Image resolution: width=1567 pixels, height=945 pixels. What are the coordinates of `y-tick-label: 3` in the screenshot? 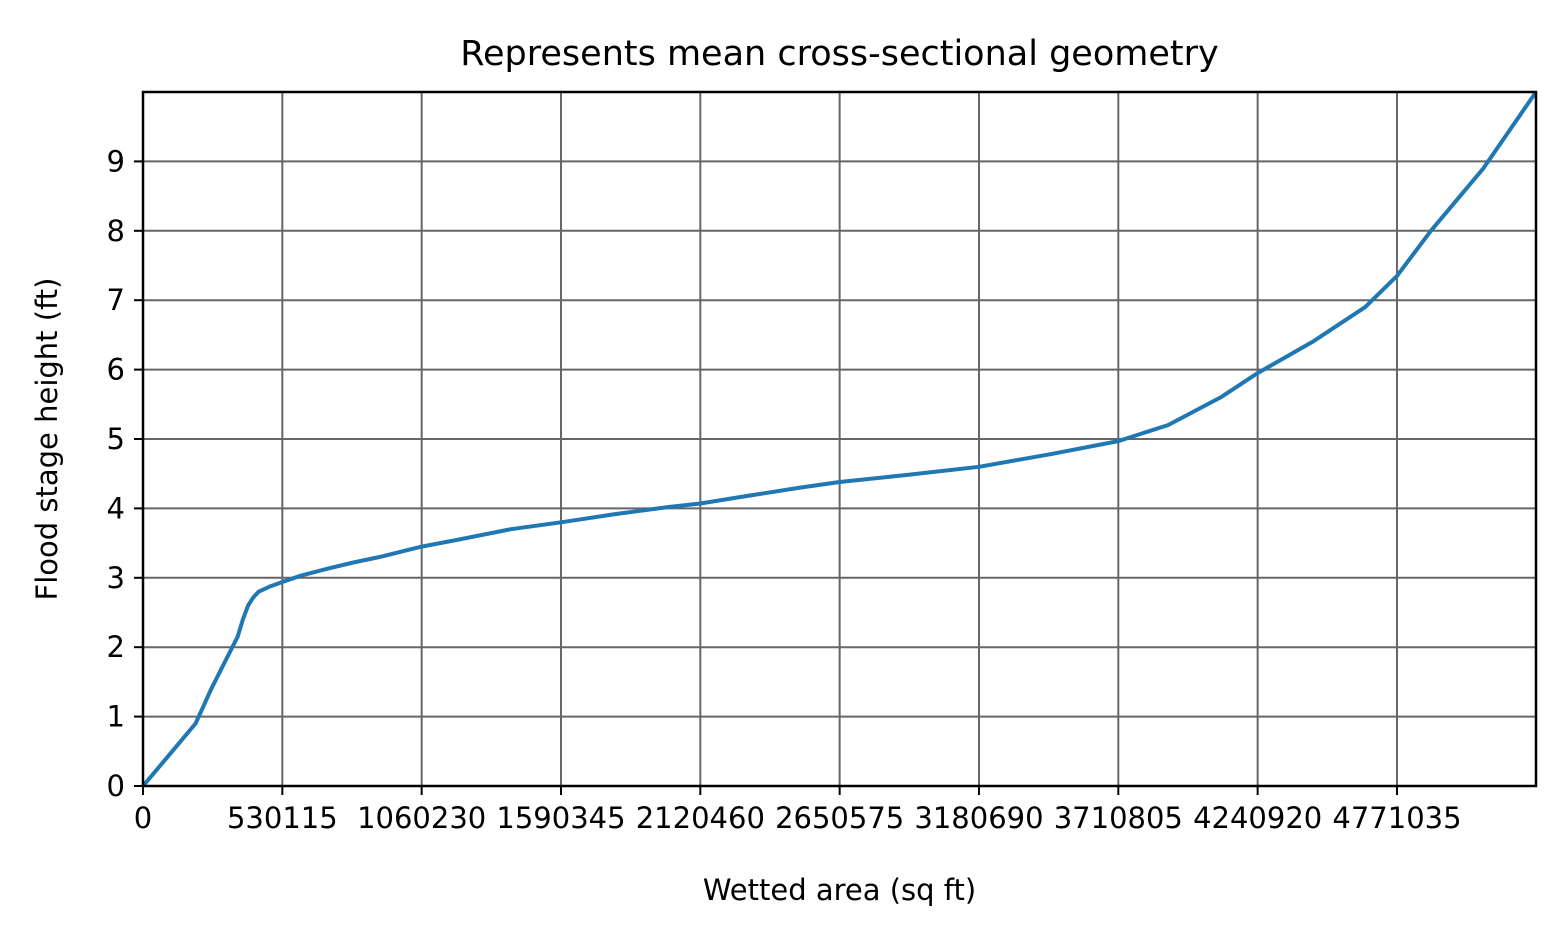 It's located at (116, 578).